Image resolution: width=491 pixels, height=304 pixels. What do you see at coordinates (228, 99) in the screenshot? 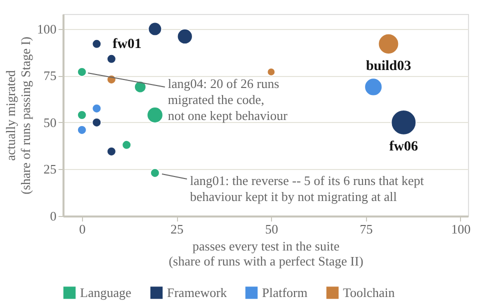
I see `annotation: lang04: 20 of 26 runs migrated the code, not one kept behaviour` at bounding box center [228, 99].